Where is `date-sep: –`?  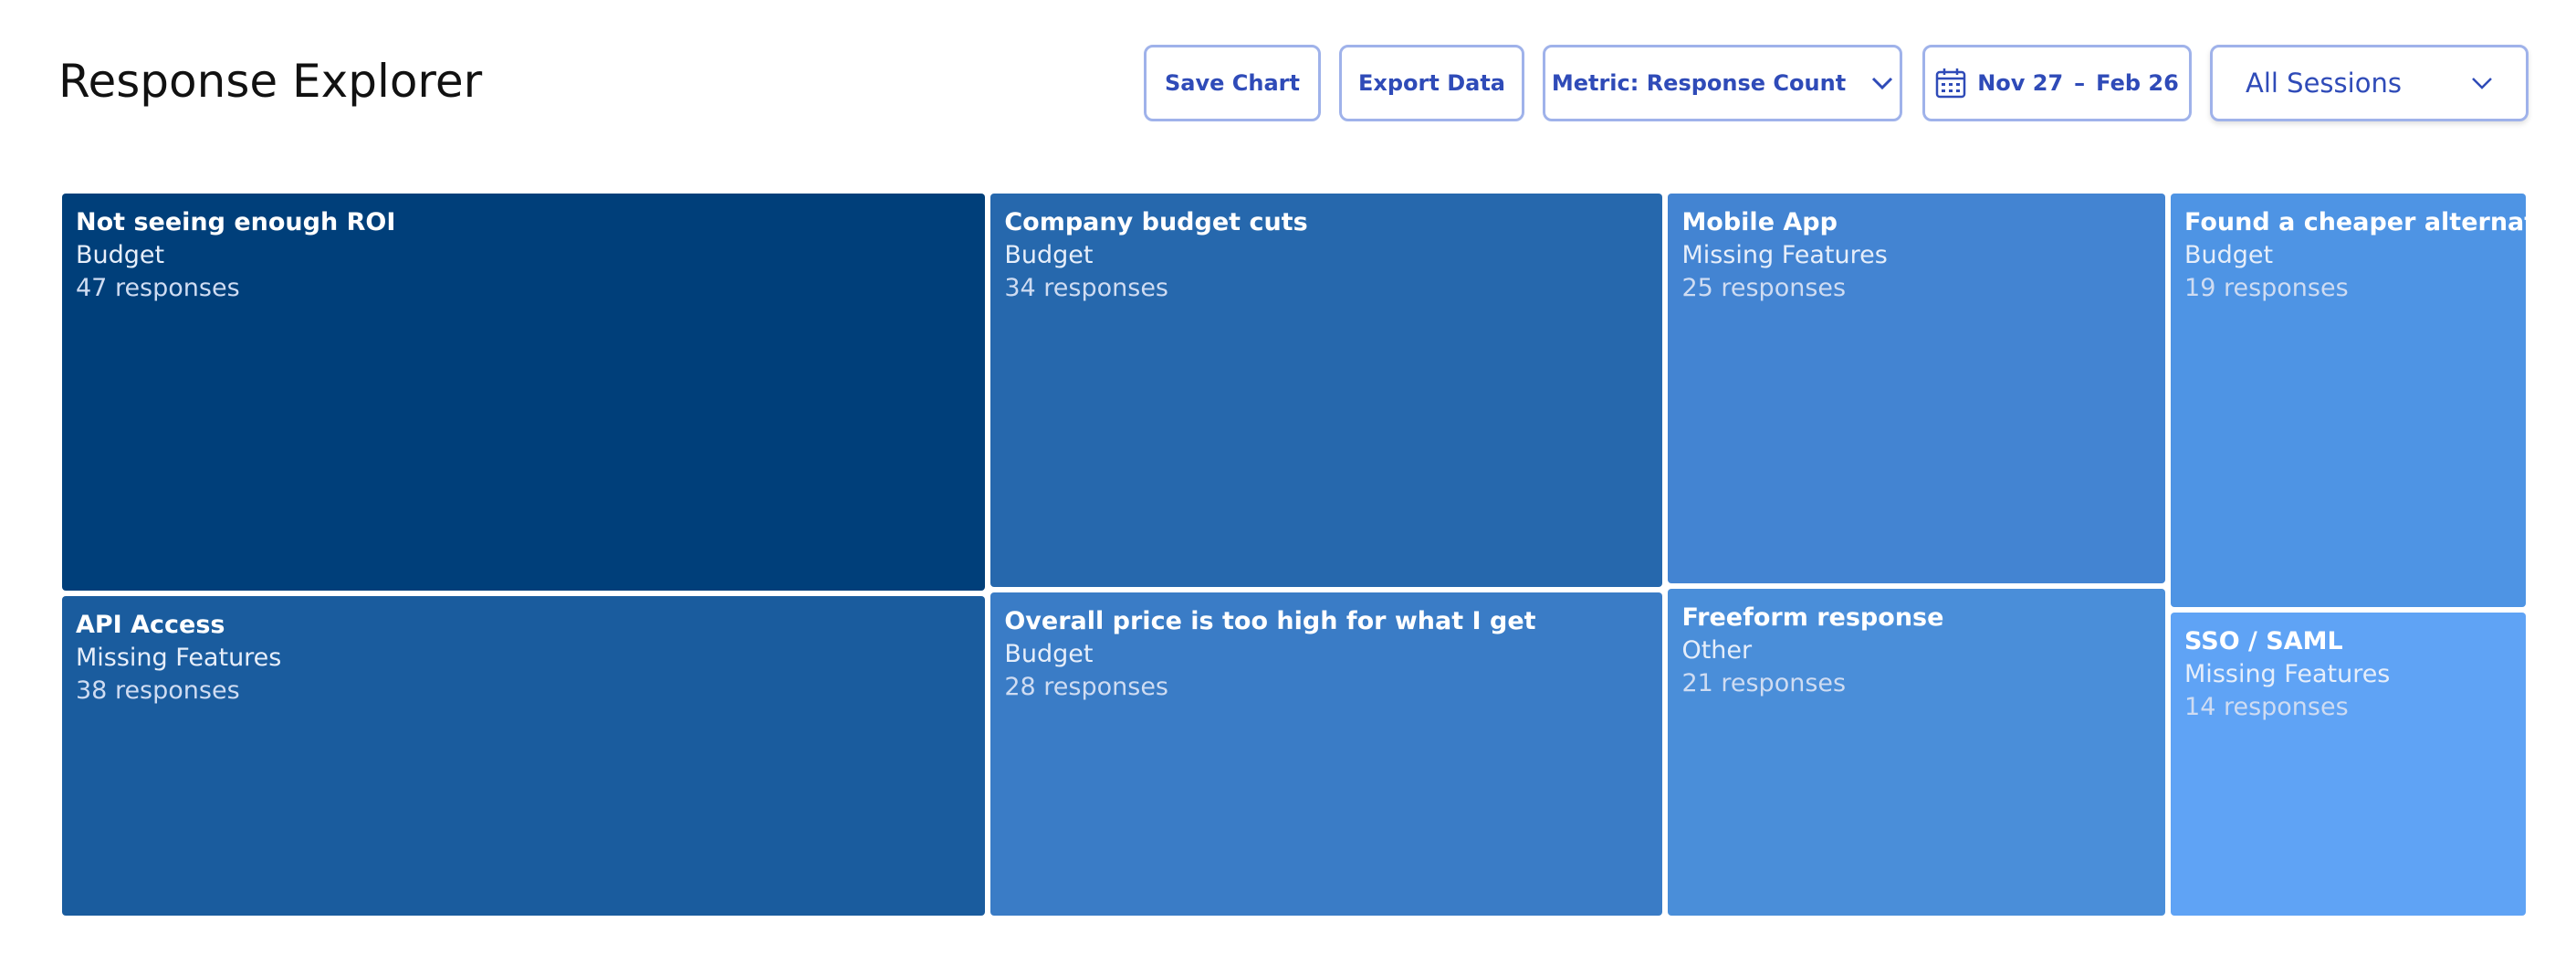
date-sep: – is located at coordinates (2080, 83).